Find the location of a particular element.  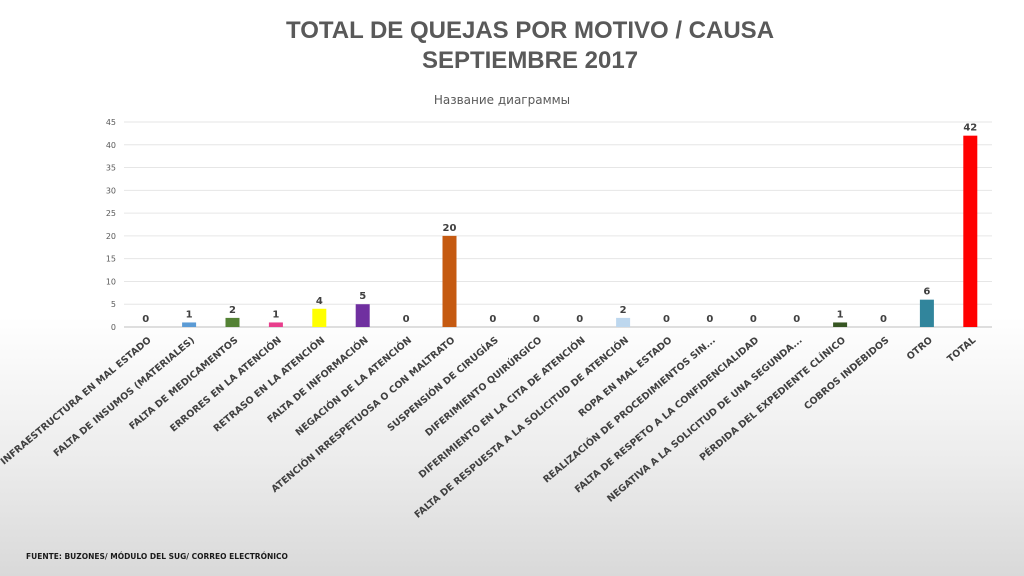

x-tick-label: PÉRDIDA DEL EXPEDIENTE CLÍNICO is located at coordinates (772, 398).